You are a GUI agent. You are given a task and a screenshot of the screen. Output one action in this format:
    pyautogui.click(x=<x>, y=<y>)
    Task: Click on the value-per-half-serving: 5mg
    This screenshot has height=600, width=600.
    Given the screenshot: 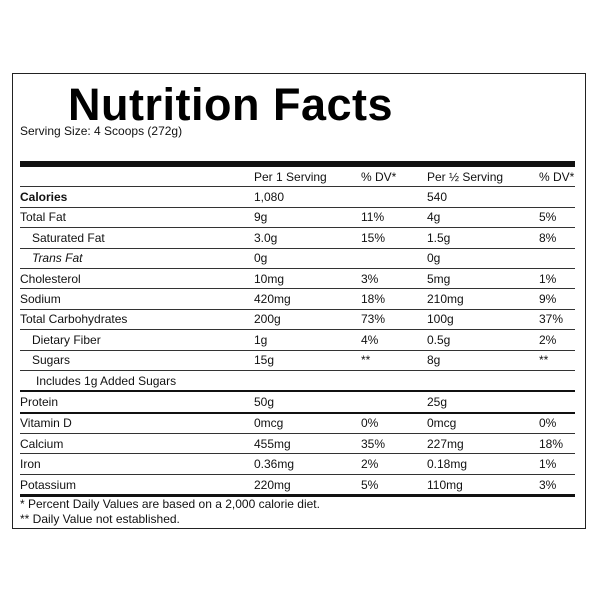 What is the action you would take?
    pyautogui.click(x=483, y=279)
    